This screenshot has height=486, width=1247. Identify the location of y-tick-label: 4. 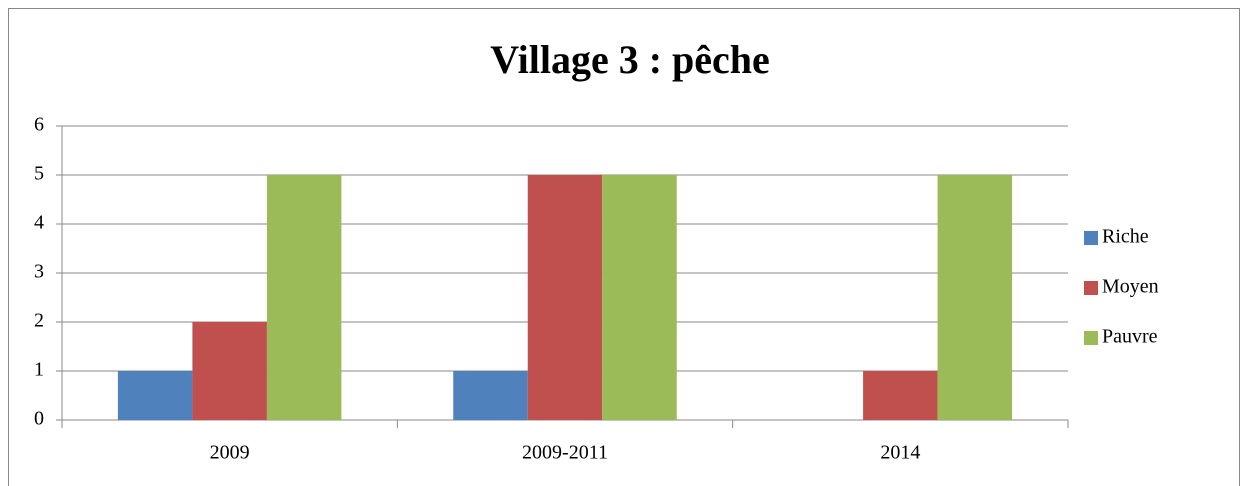
(39, 223).